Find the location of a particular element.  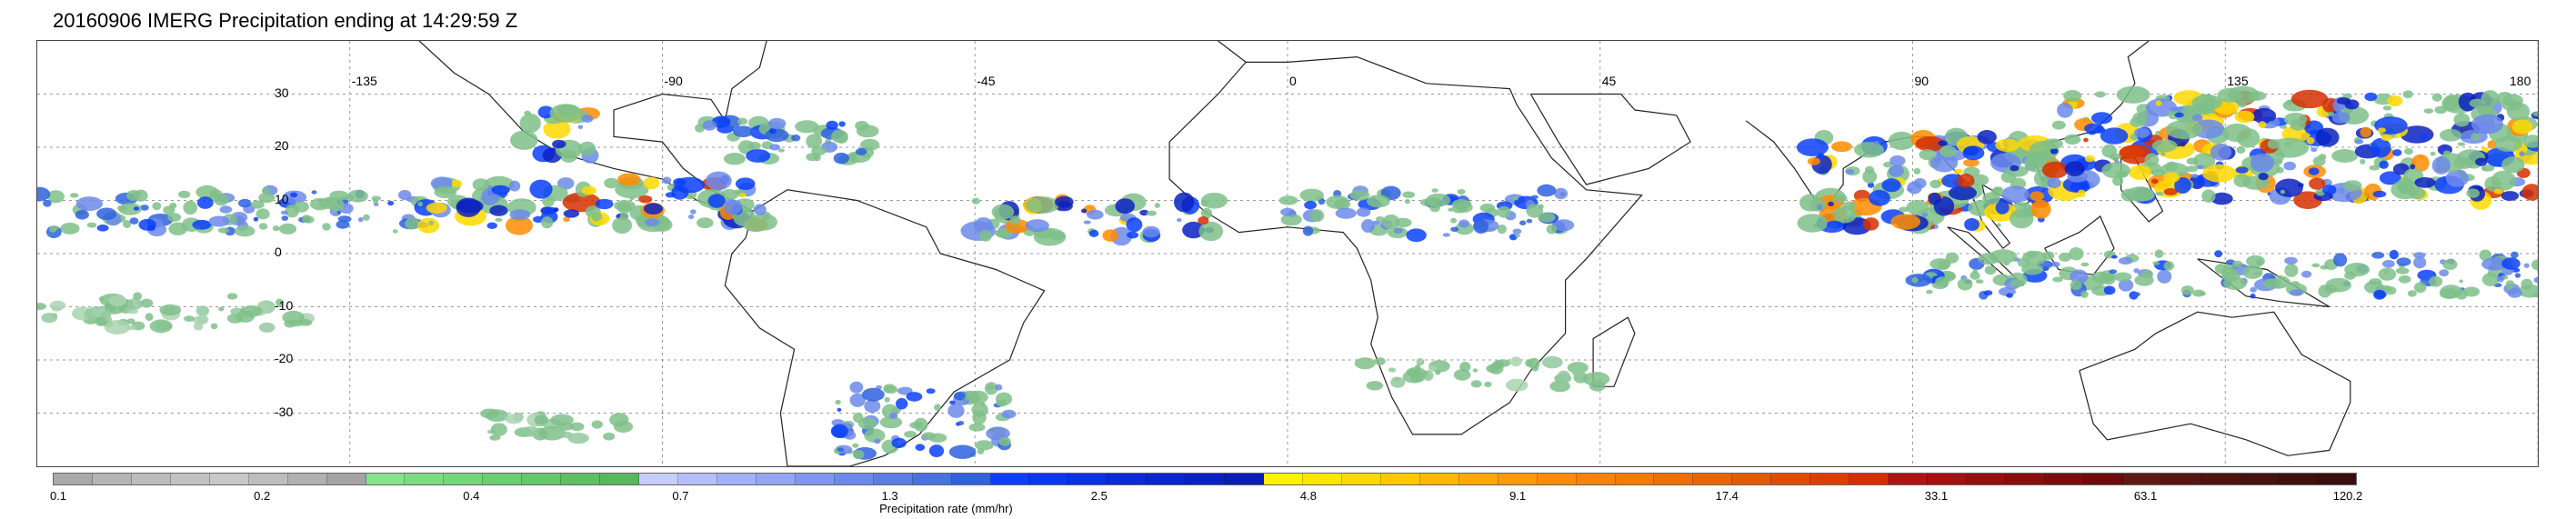

lon-label: 180 is located at coordinates (2520, 81).